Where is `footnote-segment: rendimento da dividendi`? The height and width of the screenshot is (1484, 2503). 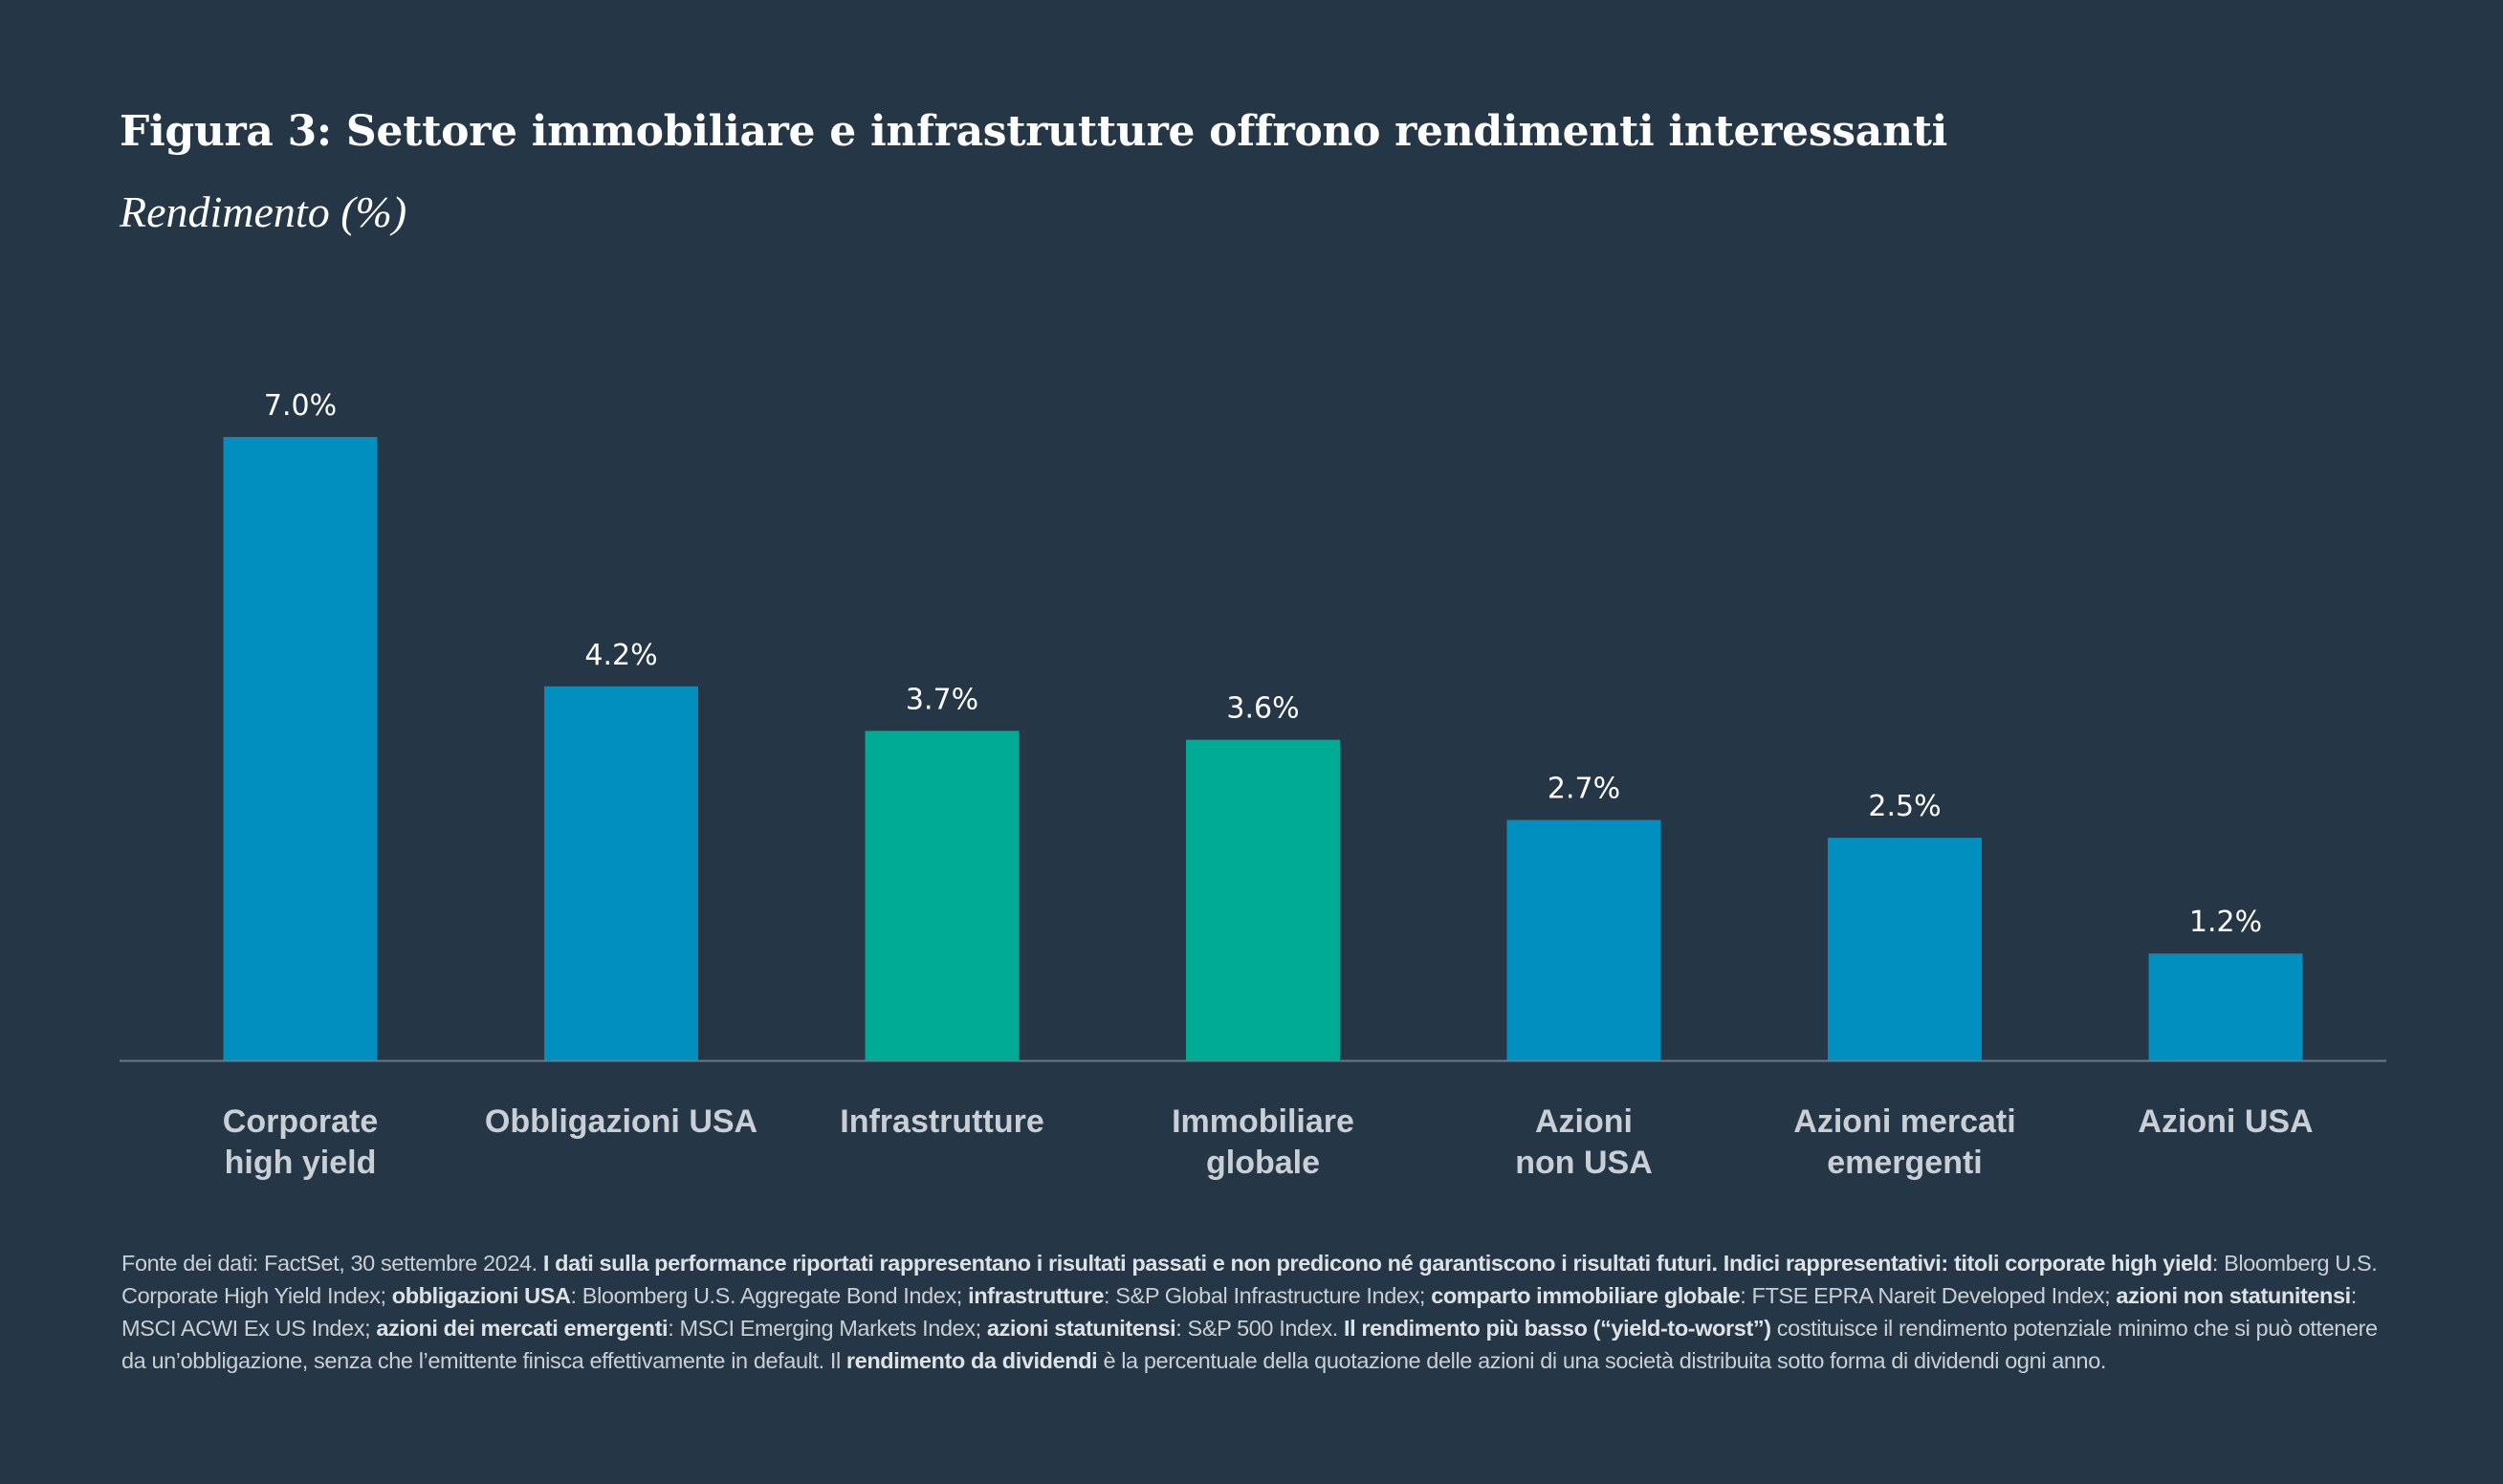
footnote-segment: rendimento da dividendi is located at coordinates (971, 1361).